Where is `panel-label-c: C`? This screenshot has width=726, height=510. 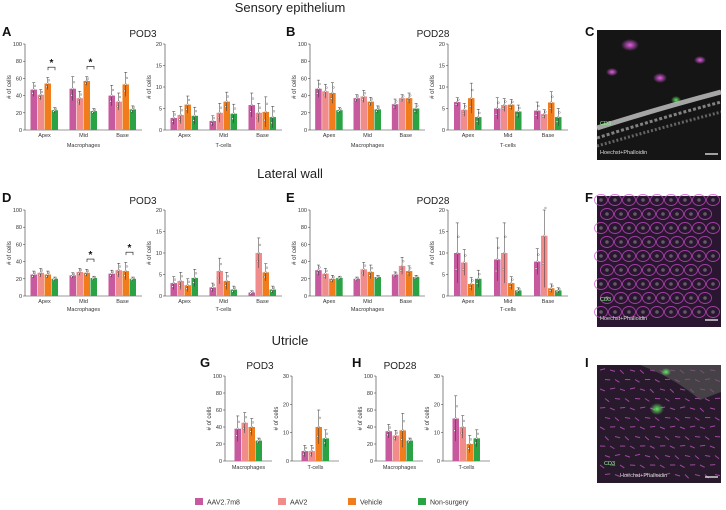 panel-label-c: C is located at coordinates (590, 31).